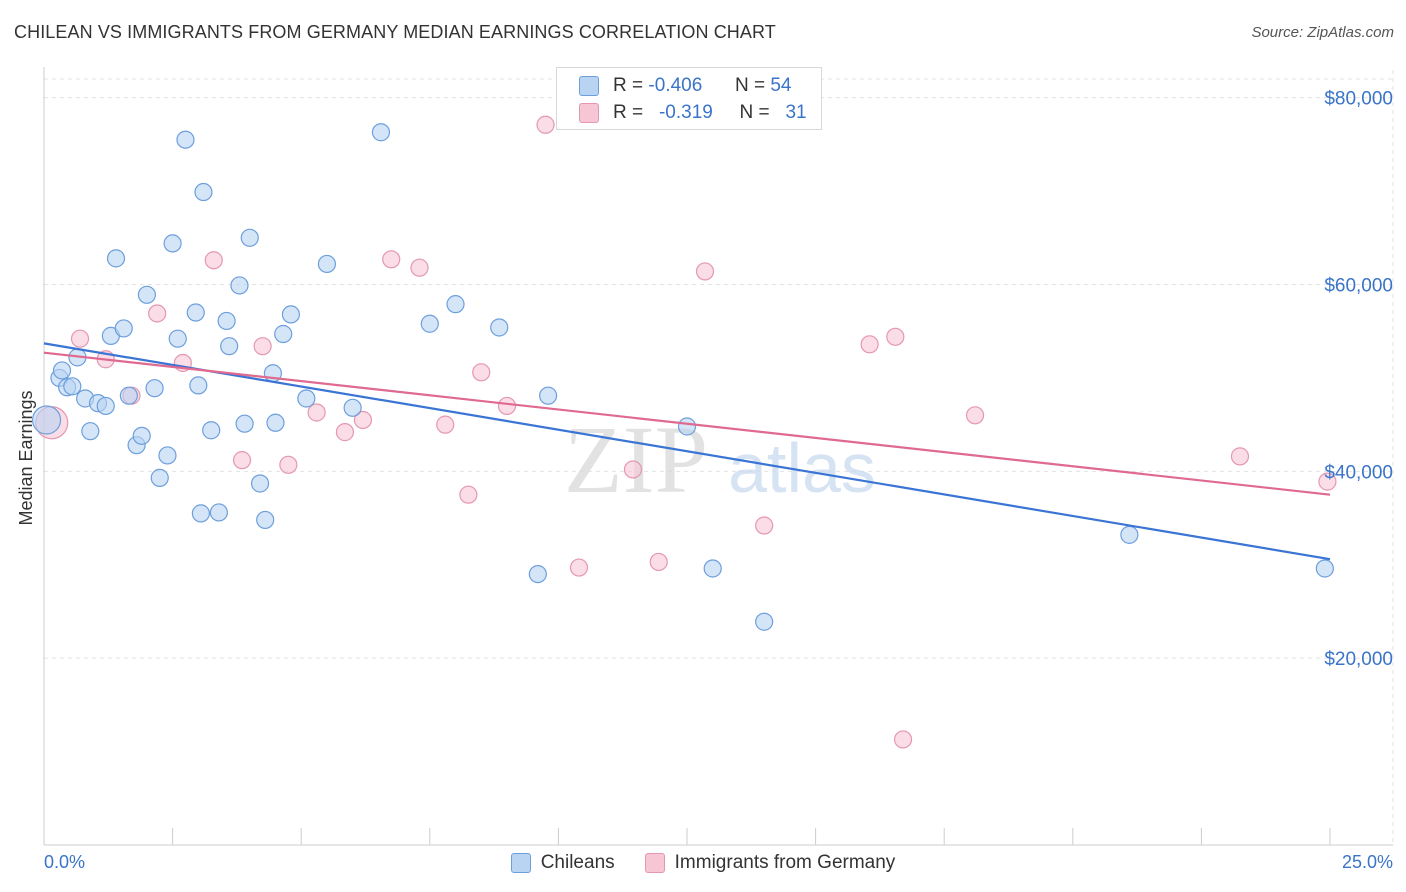  Describe the element at coordinates (781, 85) in the screenshot. I see `n-value-chileans: 54` at that location.